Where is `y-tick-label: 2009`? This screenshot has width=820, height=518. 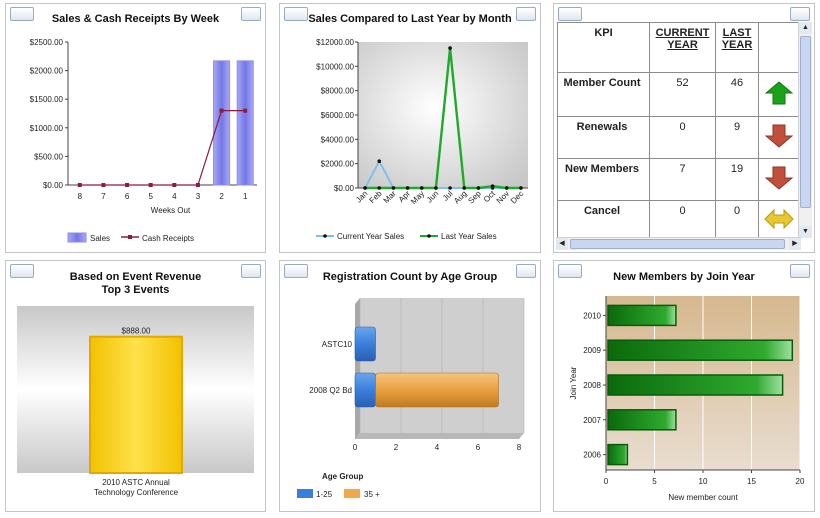
y-tick-label: 2009 is located at coordinates (592, 350).